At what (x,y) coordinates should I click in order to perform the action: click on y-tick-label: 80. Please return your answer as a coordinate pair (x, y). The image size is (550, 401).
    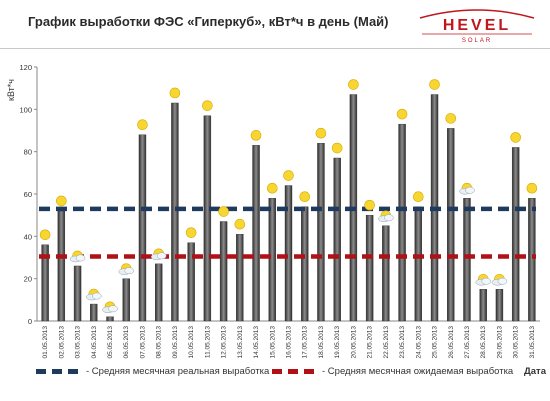
    Looking at the image, I should click on (28, 152).